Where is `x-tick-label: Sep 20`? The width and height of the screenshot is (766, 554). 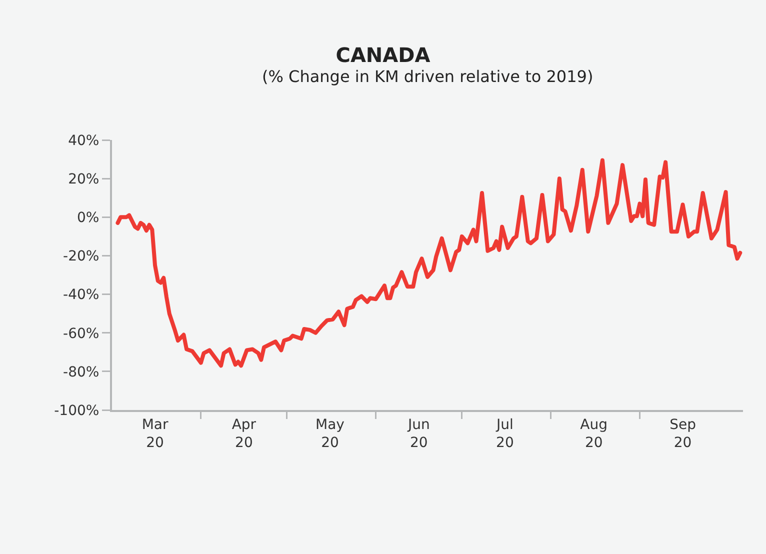
x-tick-label: Sep 20 is located at coordinates (683, 433).